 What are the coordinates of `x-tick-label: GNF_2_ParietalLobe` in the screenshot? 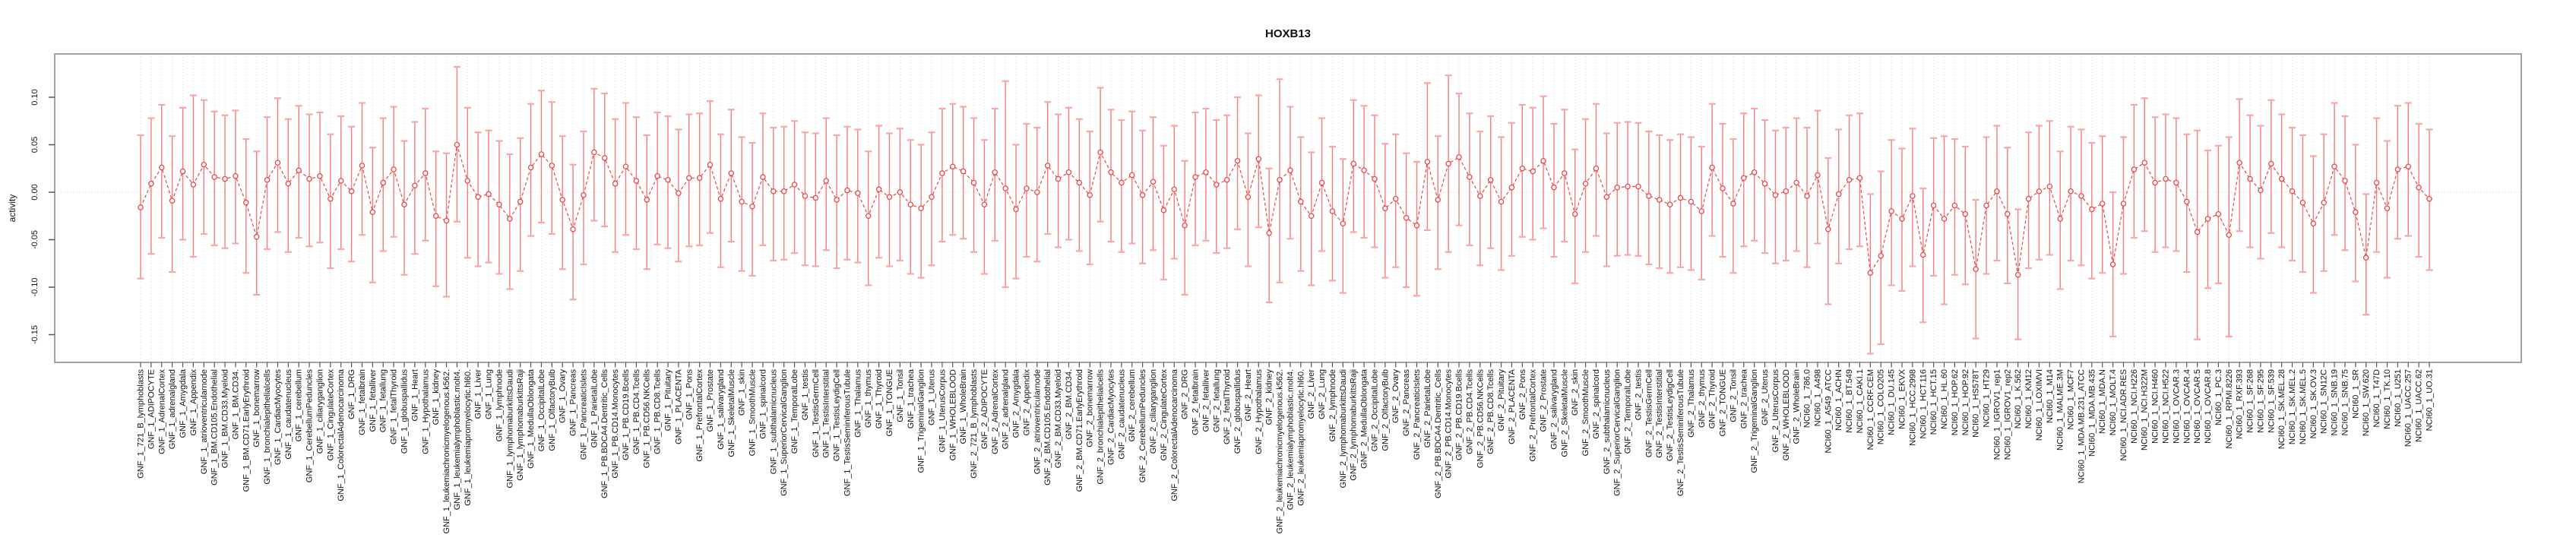 It's located at (1427, 408).